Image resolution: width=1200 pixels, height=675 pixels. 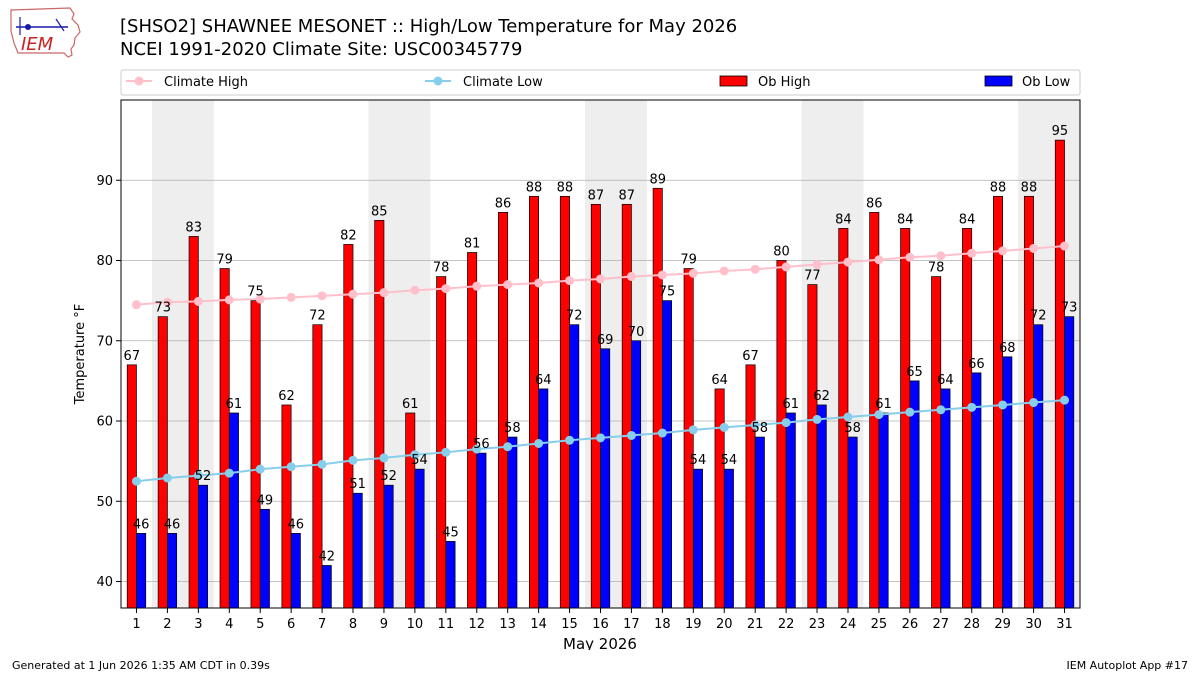 What do you see at coordinates (538, 624) in the screenshot?
I see `x-tick-label: 14` at bounding box center [538, 624].